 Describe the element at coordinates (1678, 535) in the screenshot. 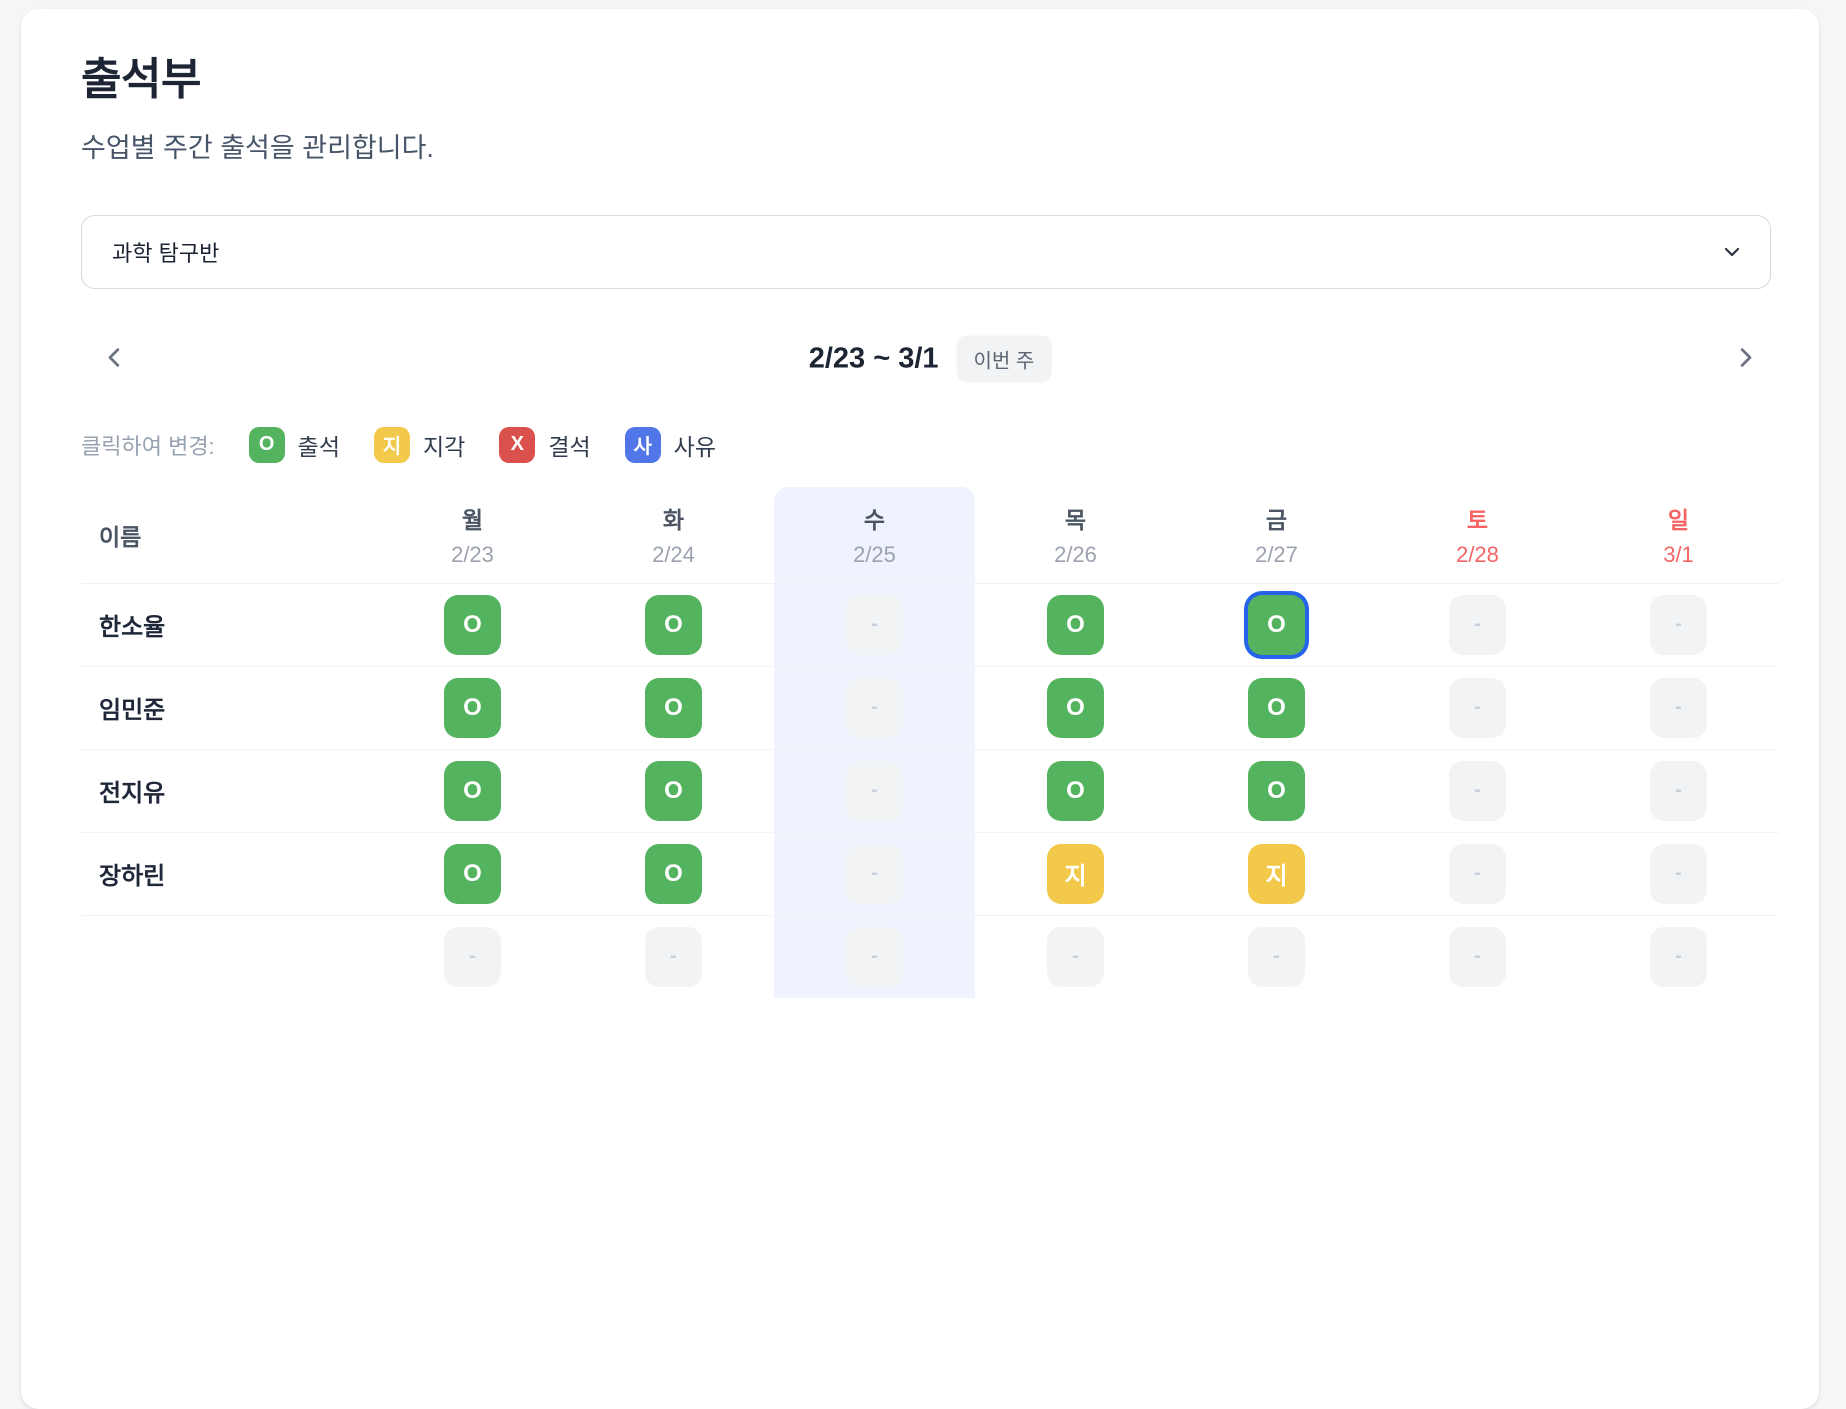

I see `column-header-day-3-1: 일 3/1` at that location.